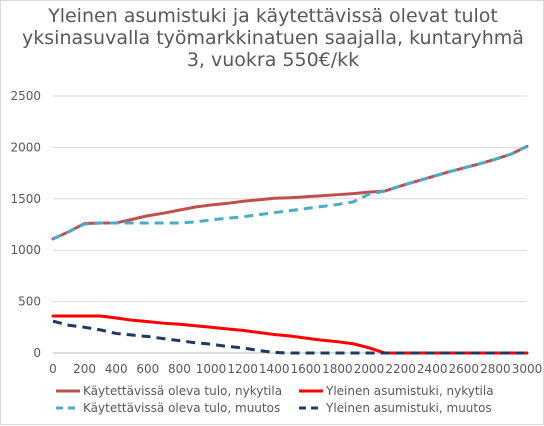 The height and width of the screenshot is (426, 544). Describe the element at coordinates (37, 353) in the screenshot. I see `y-tick-label: 0` at that location.